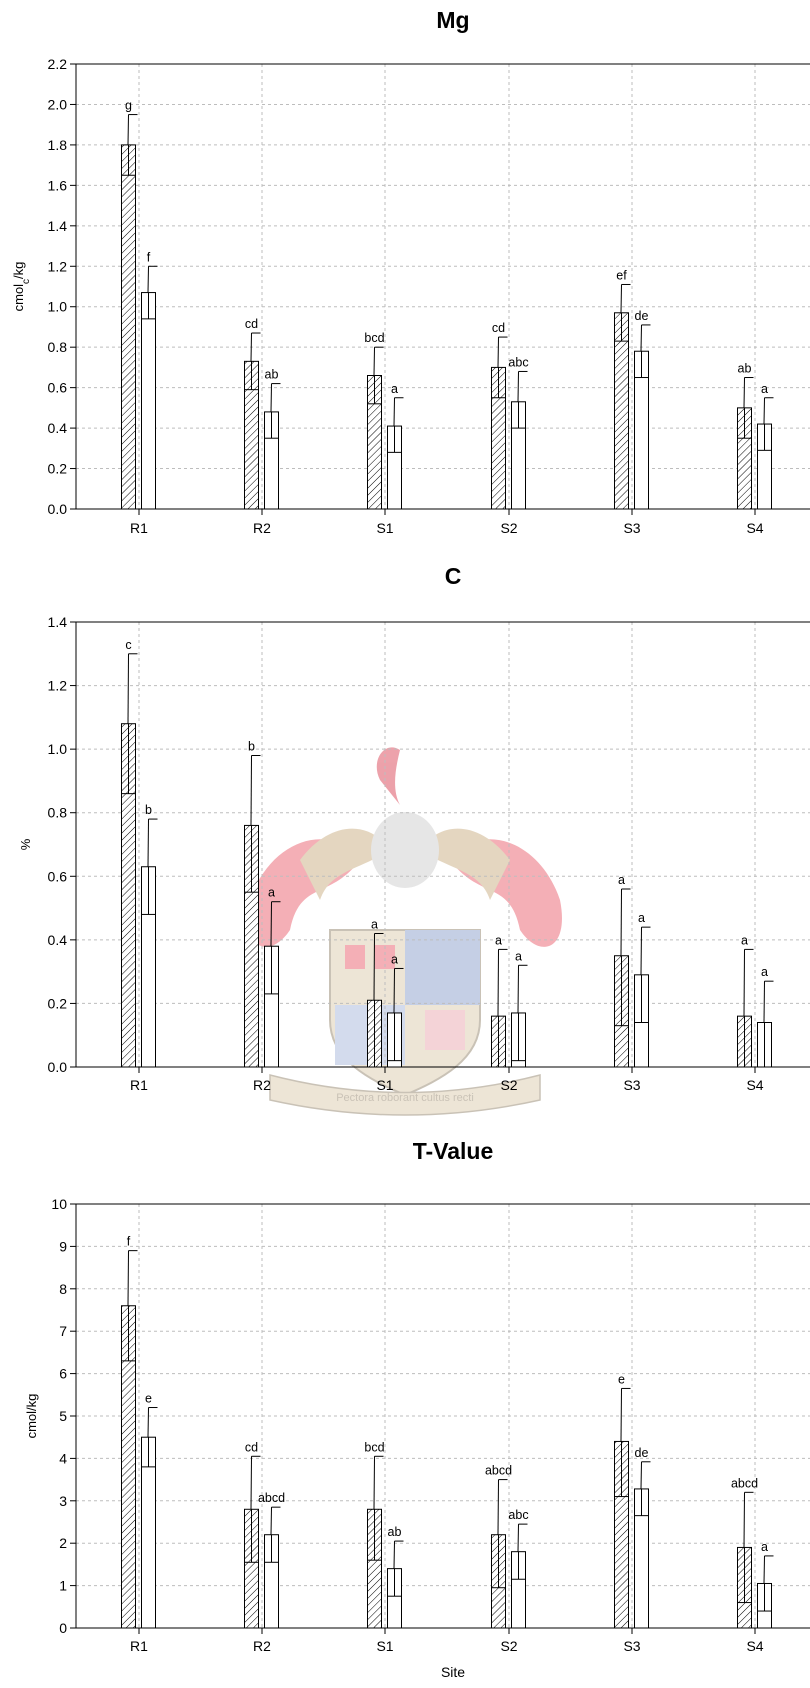  What do you see at coordinates (754, 528) in the screenshot?
I see `x-tick-label: S4` at bounding box center [754, 528].